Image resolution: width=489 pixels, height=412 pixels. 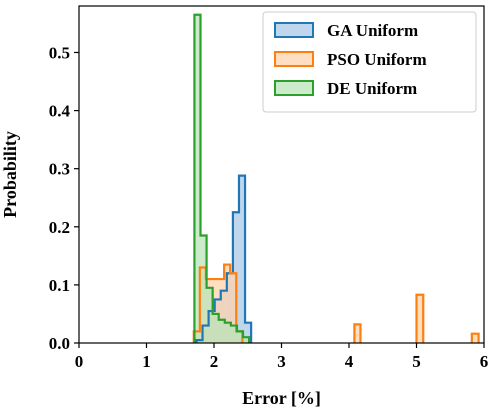 What do you see at coordinates (377, 59) in the screenshot?
I see `legend-label-pso-uniform: PSO Uniform` at bounding box center [377, 59].